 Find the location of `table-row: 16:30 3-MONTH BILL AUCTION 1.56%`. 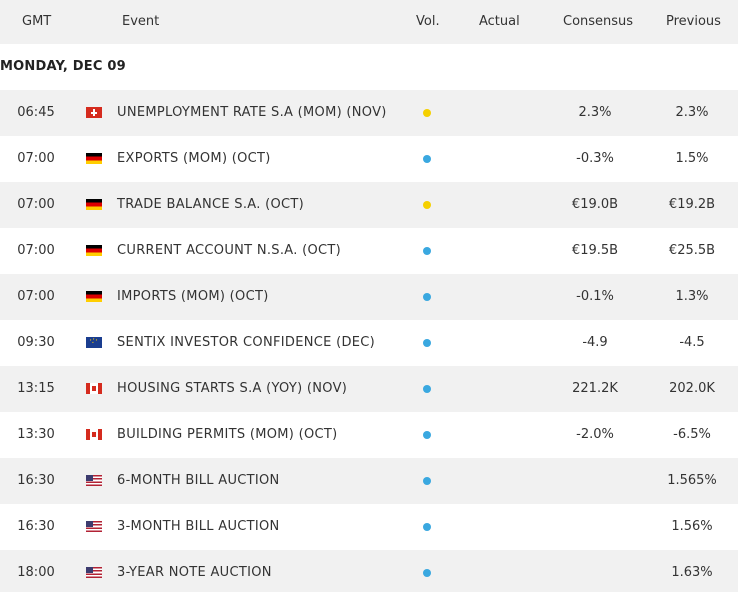

table-row: 16:30 3-MONTH BILL AUCTION 1.56% is located at coordinates (369, 527).